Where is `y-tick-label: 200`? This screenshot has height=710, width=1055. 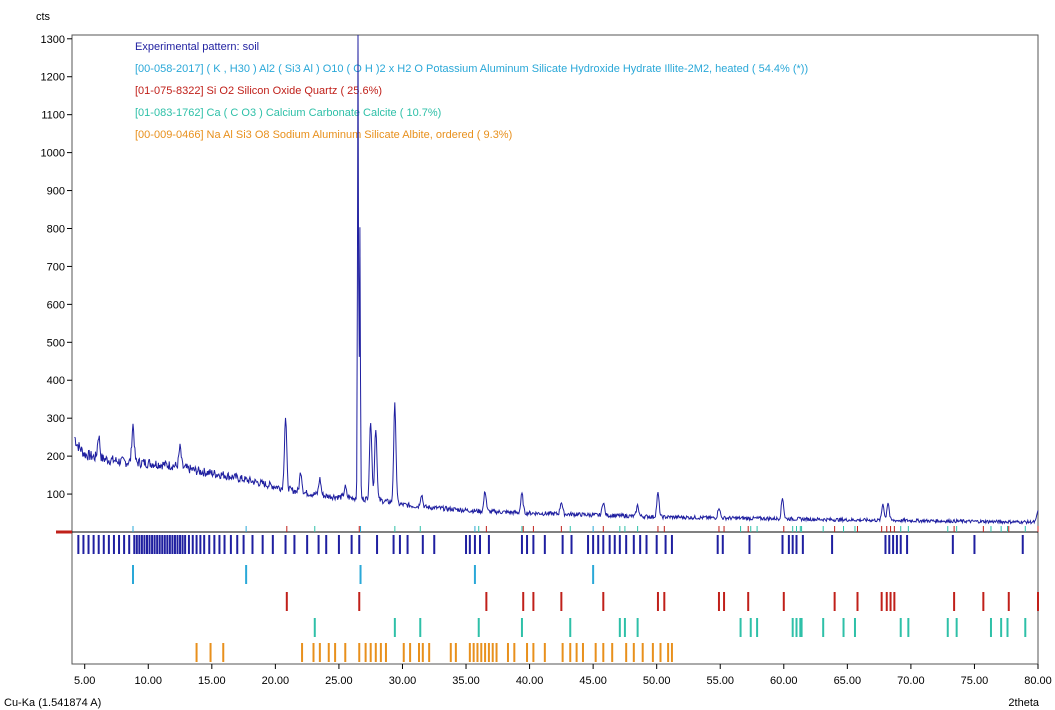
y-tick-label: 200 is located at coordinates (56, 457).